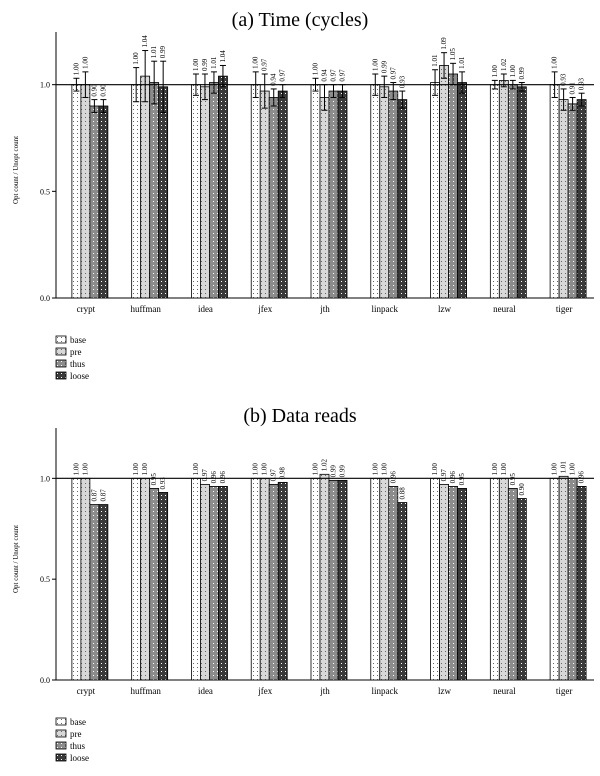 The height and width of the screenshot is (776, 600). What do you see at coordinates (375, 191) in the screenshot?
I see `bar-linpack-base` at bounding box center [375, 191].